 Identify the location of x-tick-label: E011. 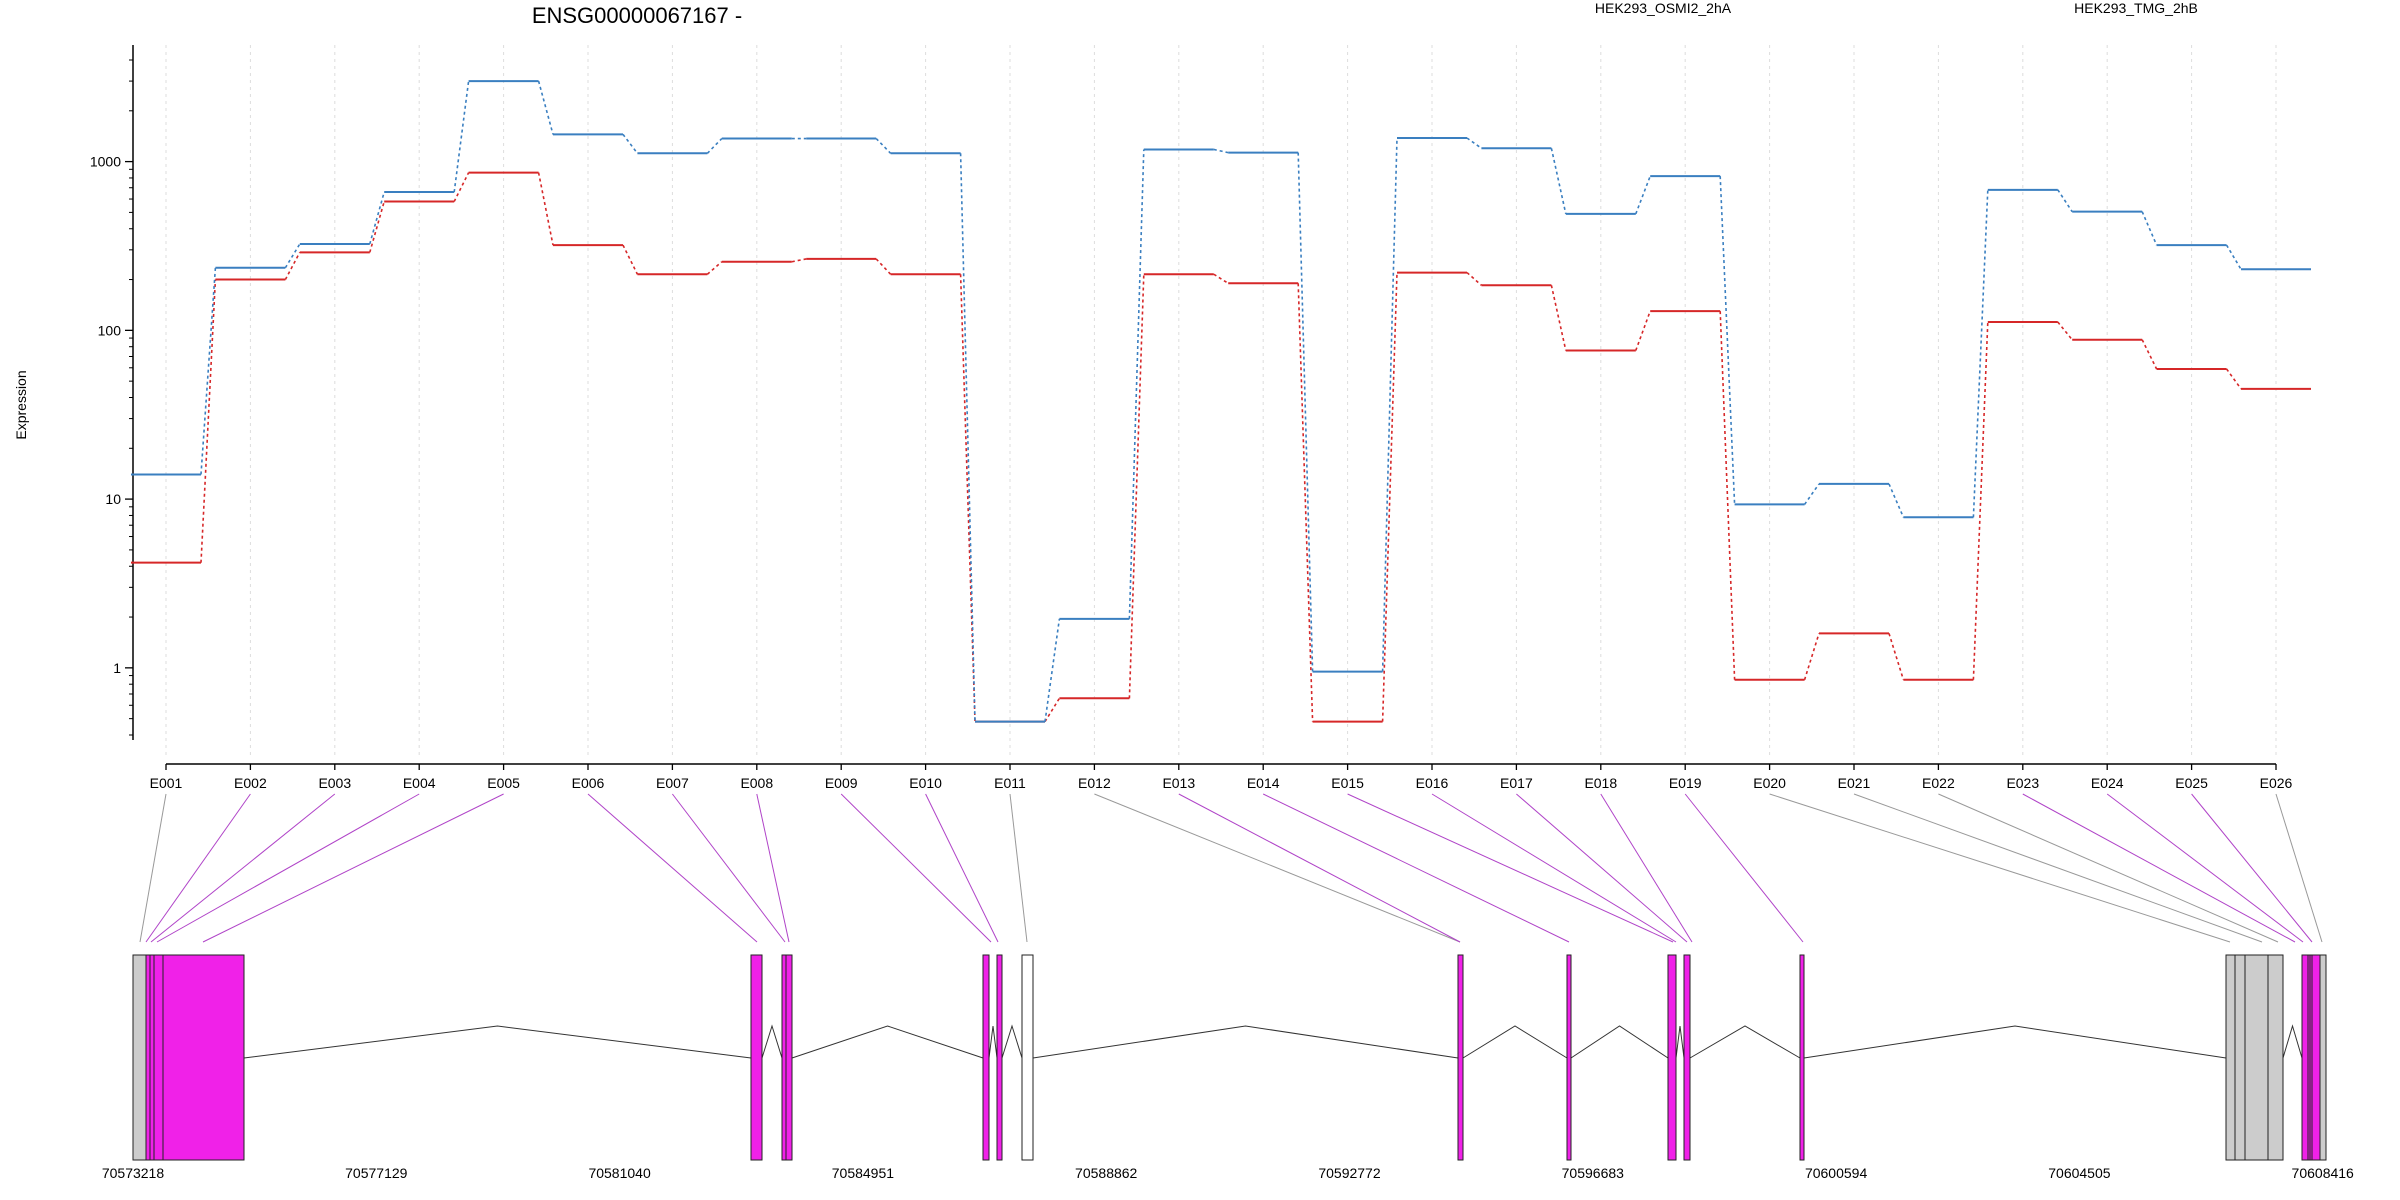
(1010, 783).